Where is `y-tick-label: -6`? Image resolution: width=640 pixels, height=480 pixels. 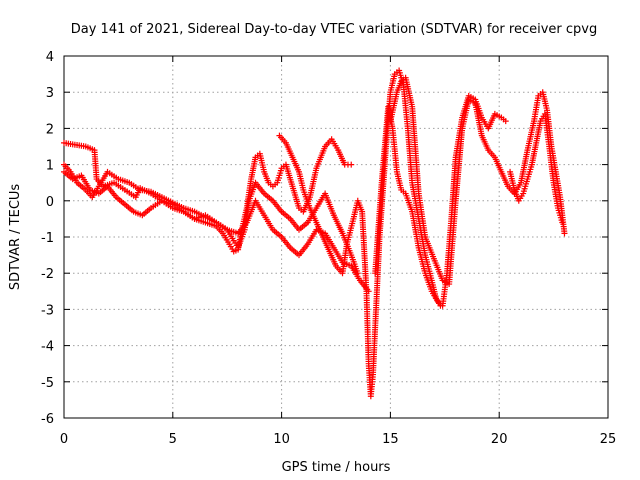
y-tick-label: -6 is located at coordinates (47, 419).